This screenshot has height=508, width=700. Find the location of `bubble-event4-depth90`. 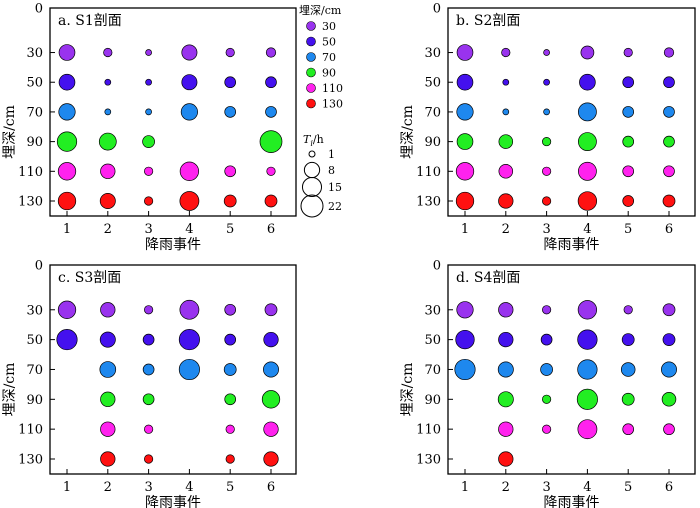

bubble-event4-depth90 is located at coordinates (587, 399).